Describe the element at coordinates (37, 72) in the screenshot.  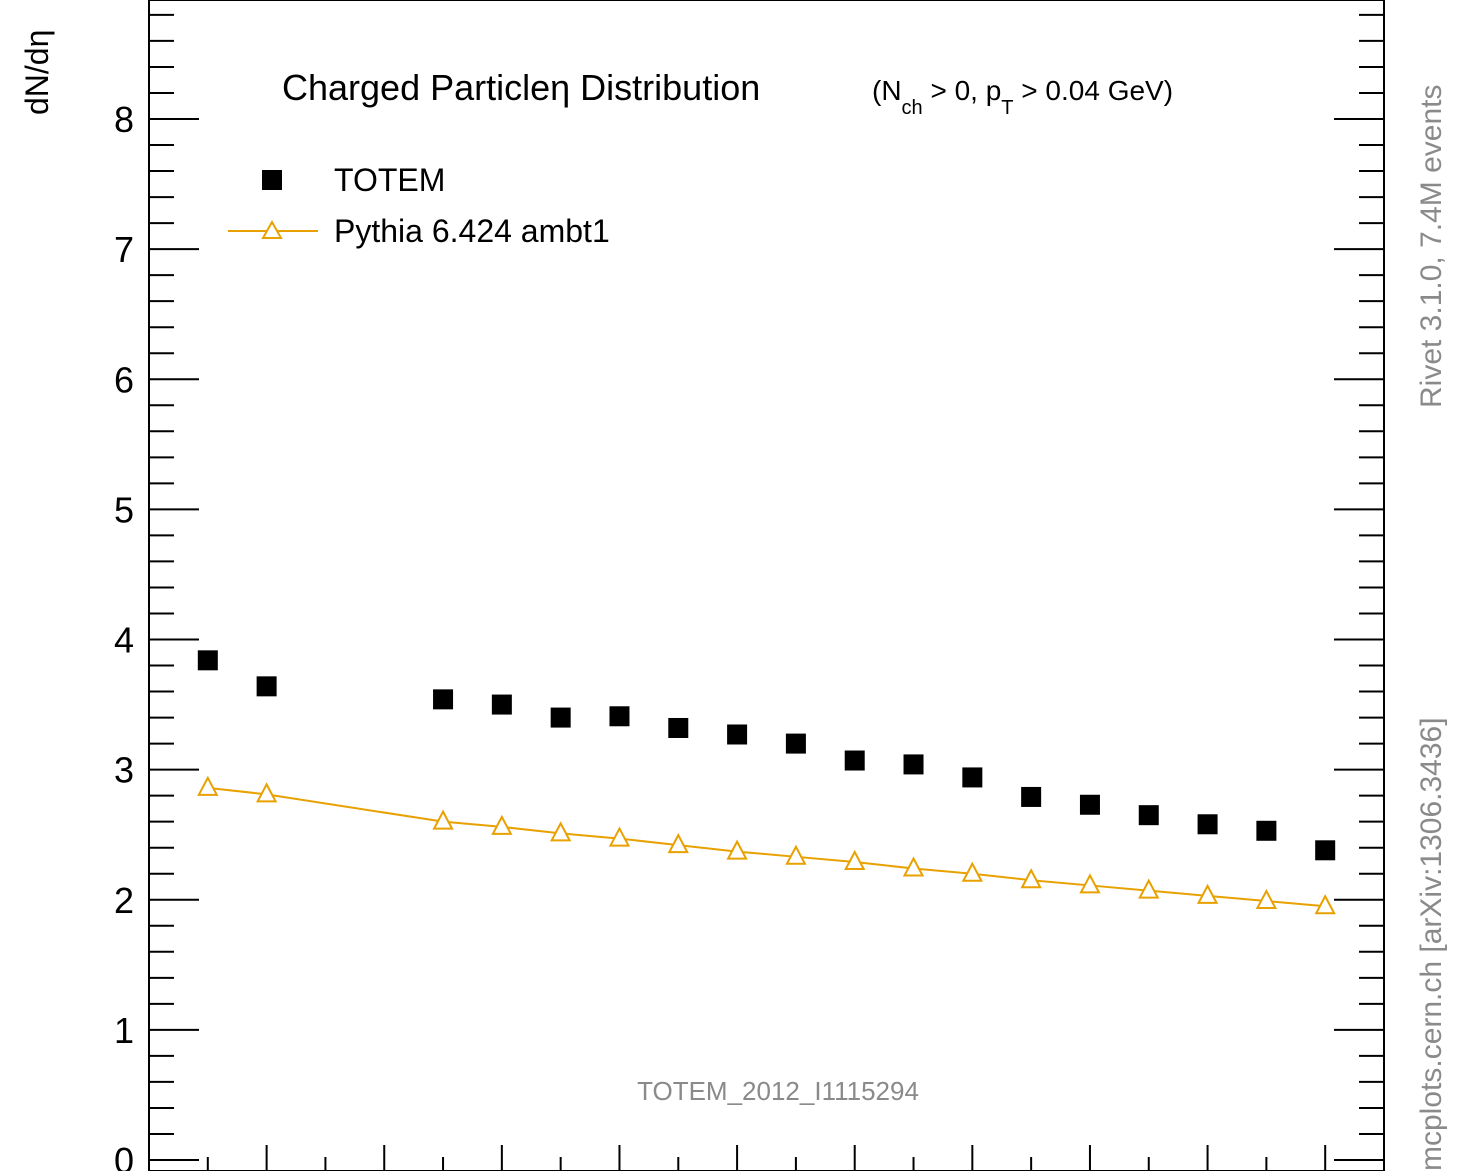
I see `y-axis-label: dN/dη` at that location.